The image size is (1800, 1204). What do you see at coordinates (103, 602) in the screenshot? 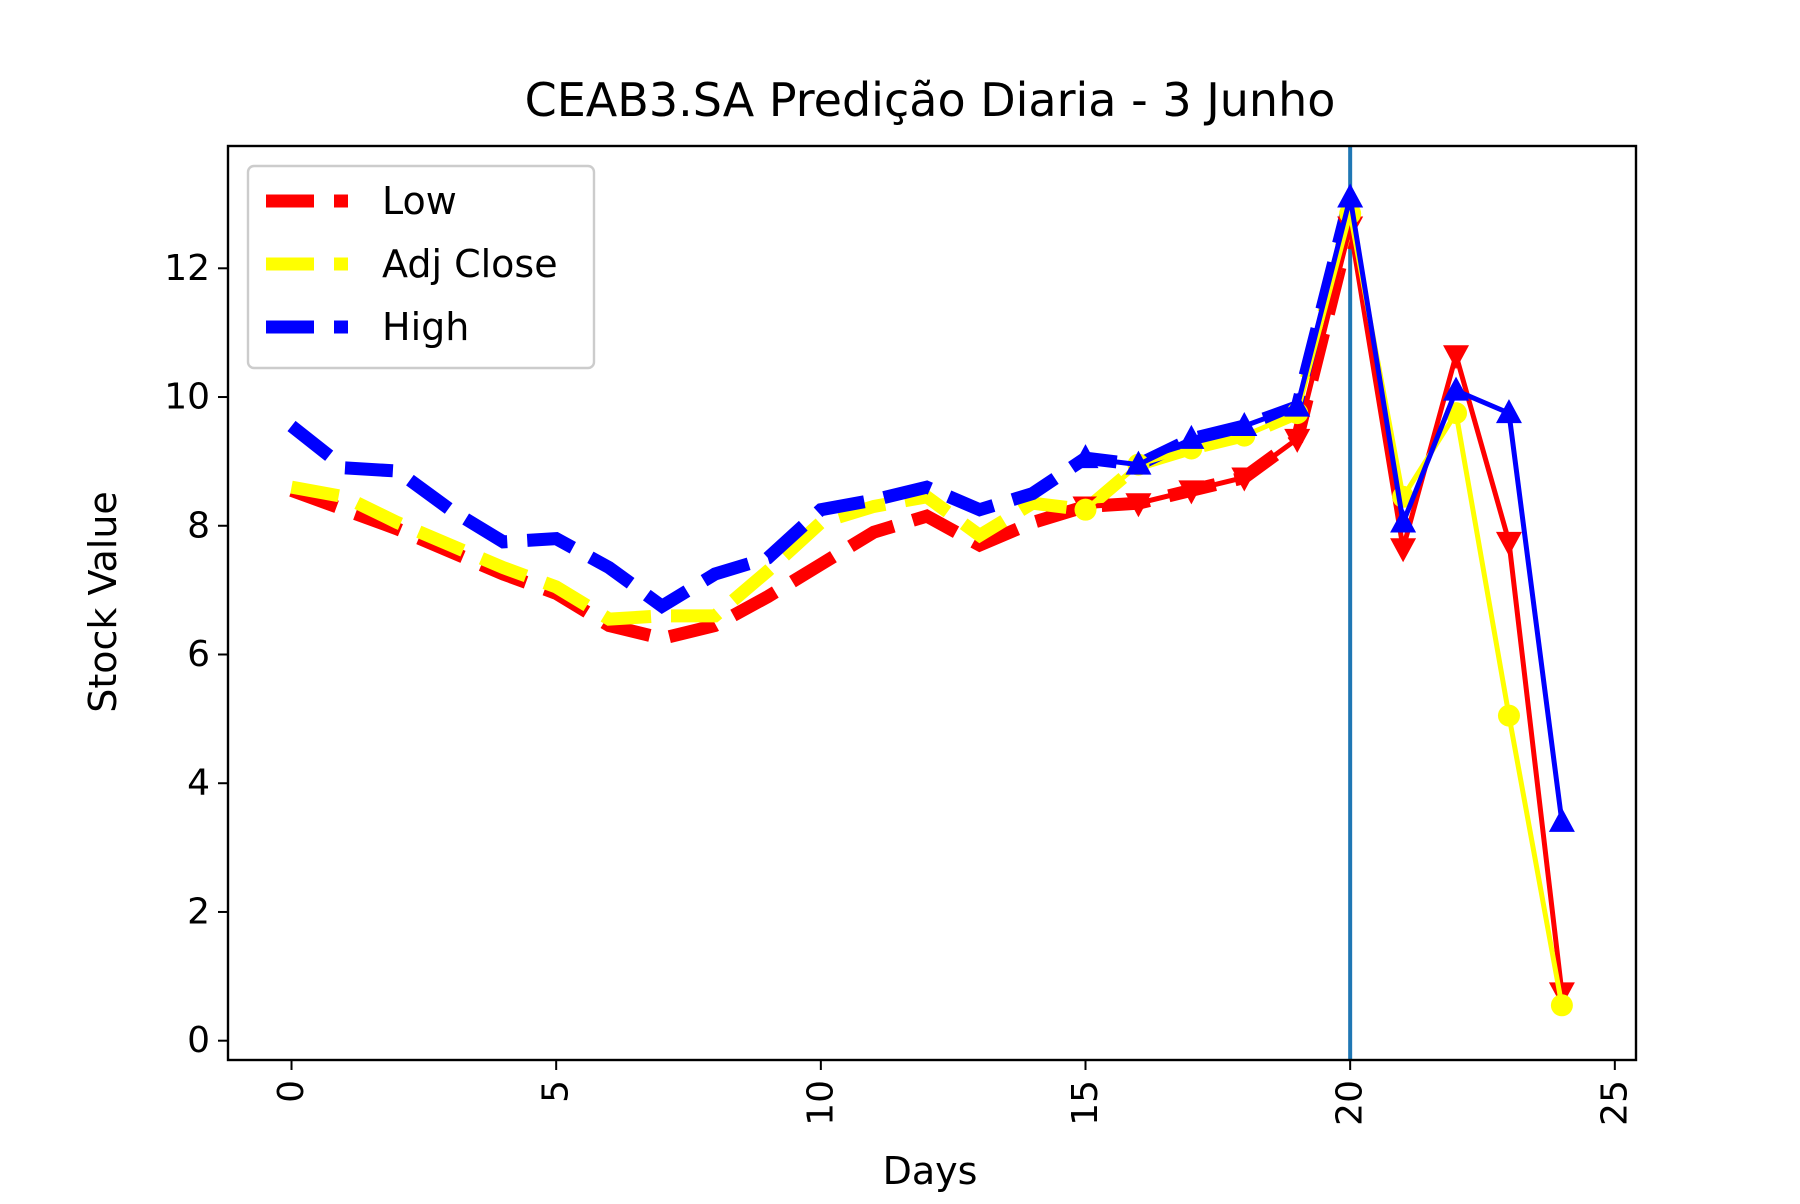
I see `y-axis-label: Stock Value` at bounding box center [103, 602].